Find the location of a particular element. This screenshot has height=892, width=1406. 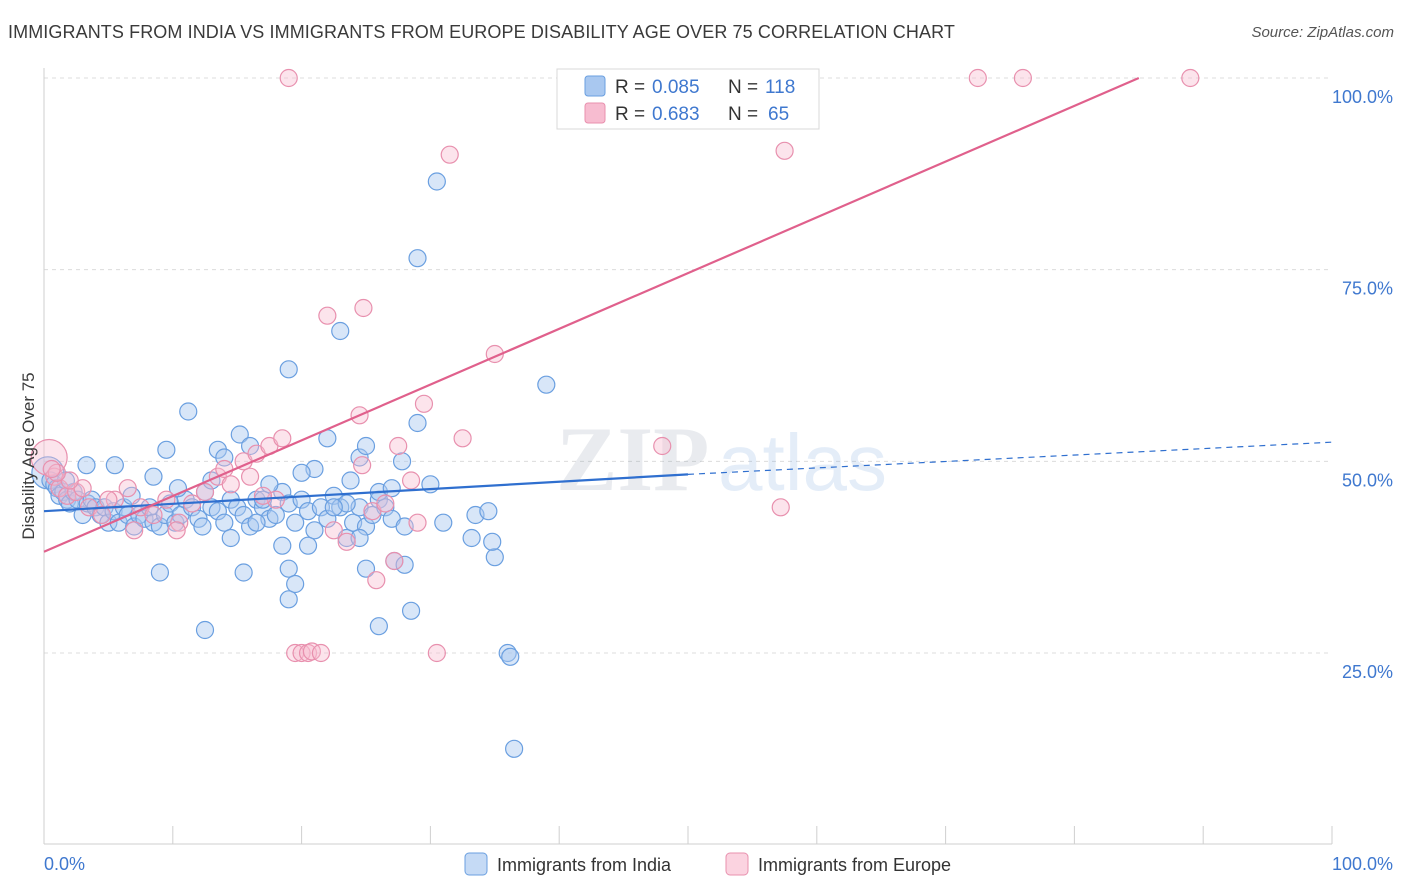

legend-swatch-india is located at coordinates (595, 86).